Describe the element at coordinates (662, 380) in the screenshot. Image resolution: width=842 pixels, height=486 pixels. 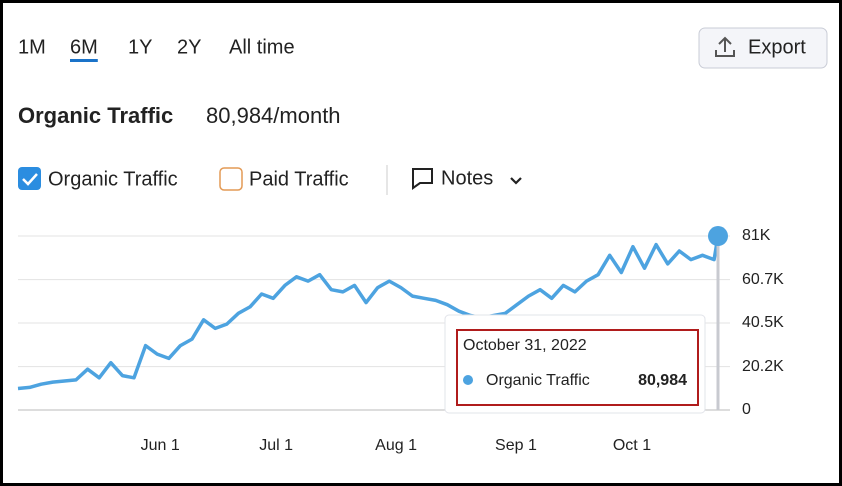
I see `tooltip-value: 80,984` at that location.